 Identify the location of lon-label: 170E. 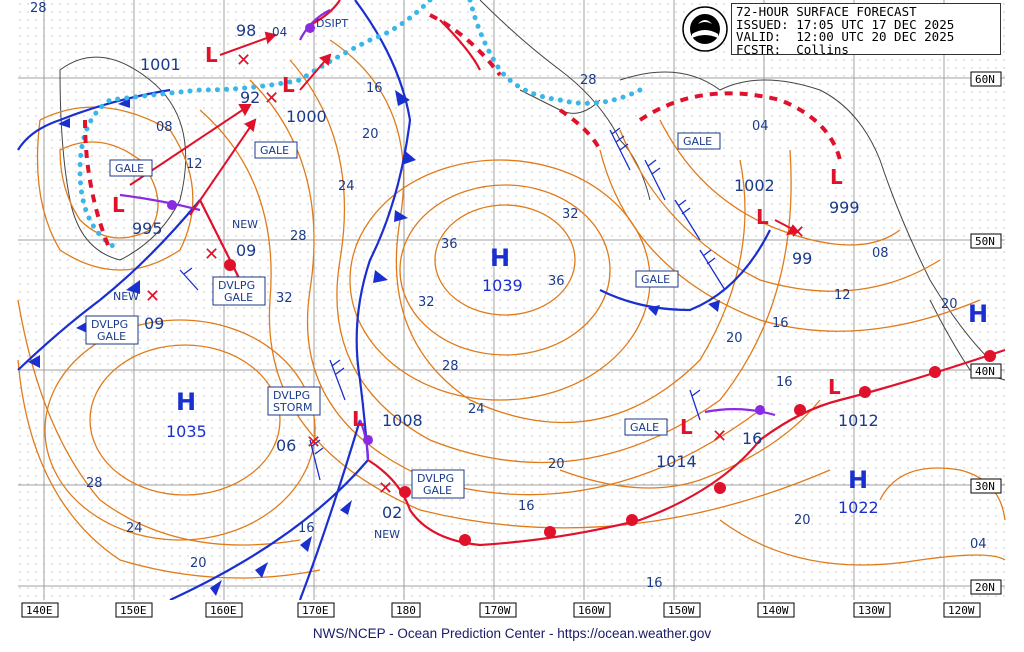
(315, 610).